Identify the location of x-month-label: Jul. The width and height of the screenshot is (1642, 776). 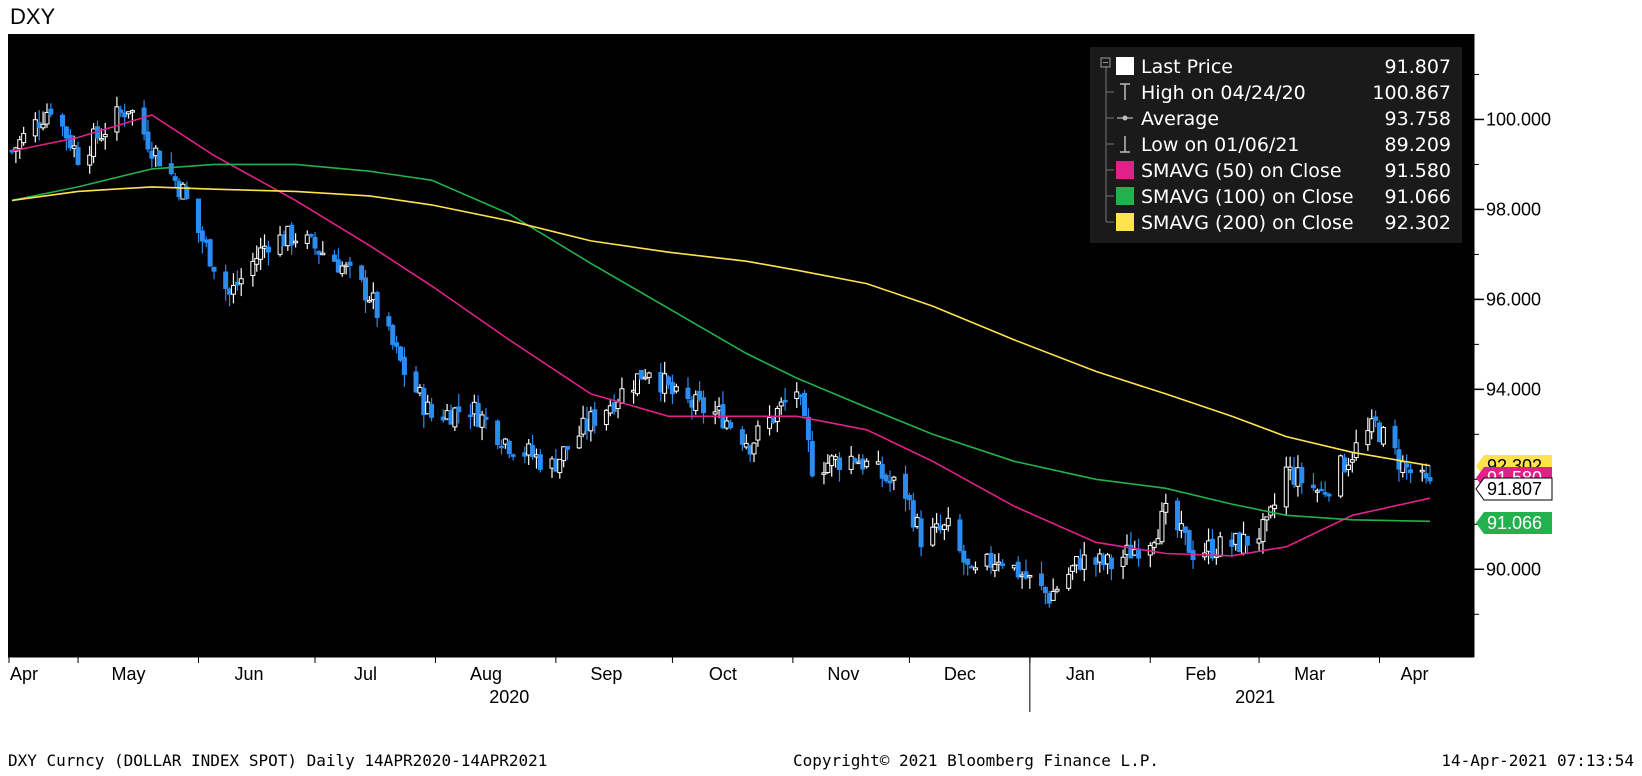
(365, 674).